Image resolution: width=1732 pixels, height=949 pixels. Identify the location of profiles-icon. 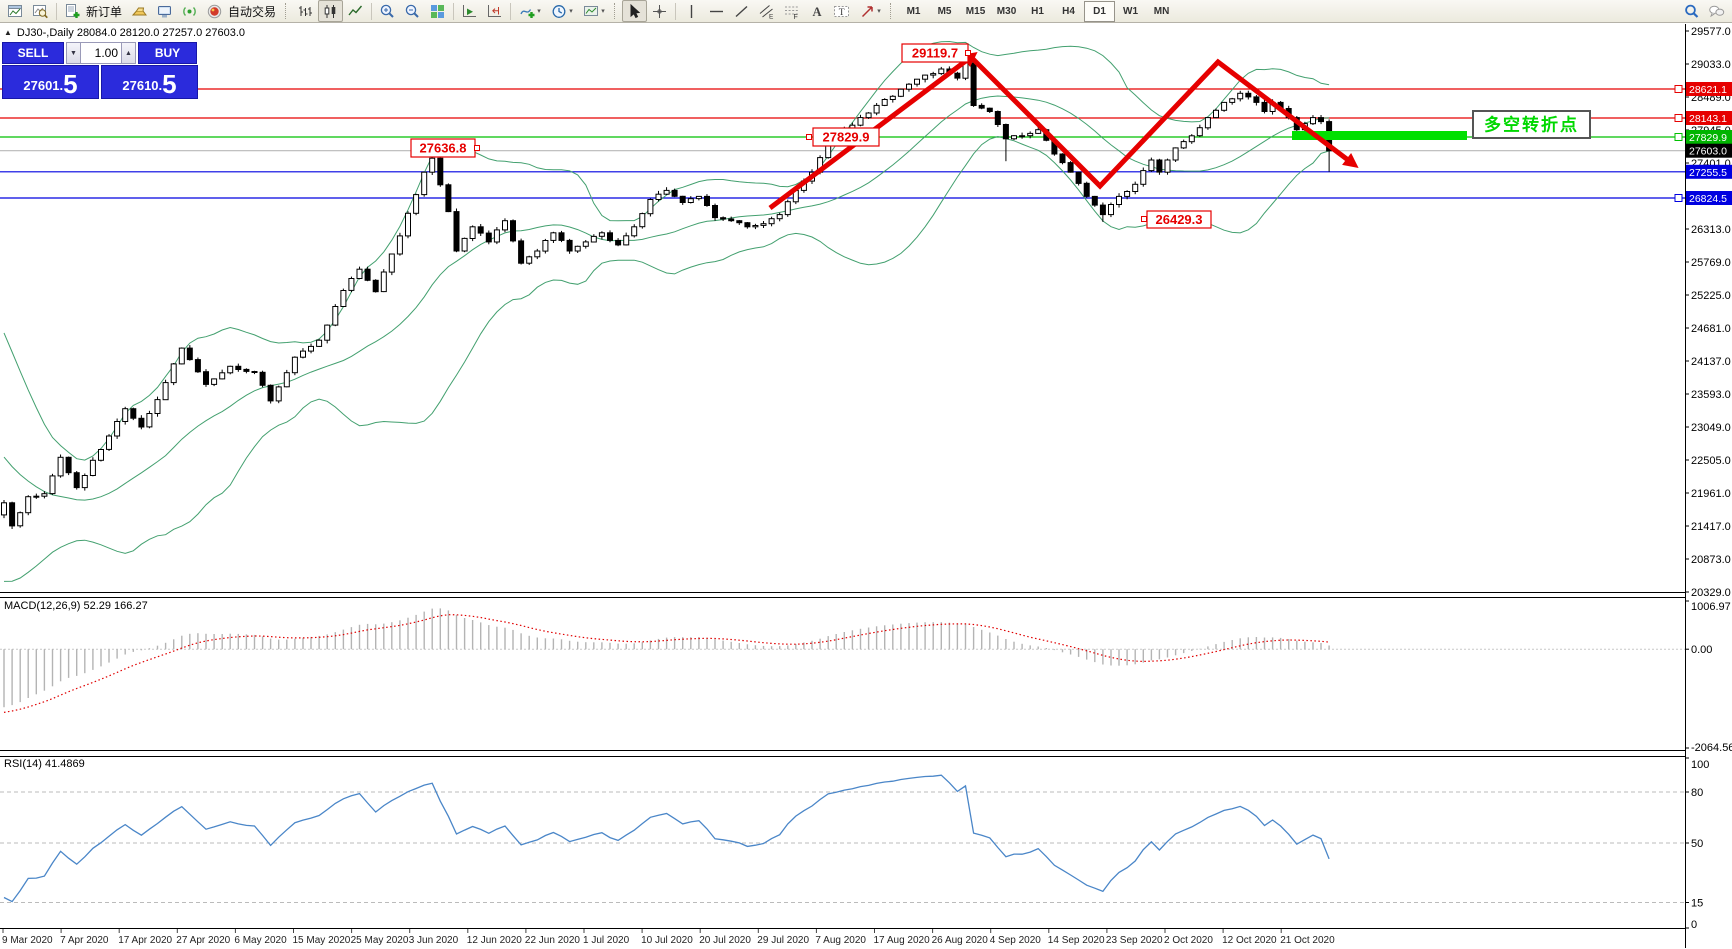
(40, 11).